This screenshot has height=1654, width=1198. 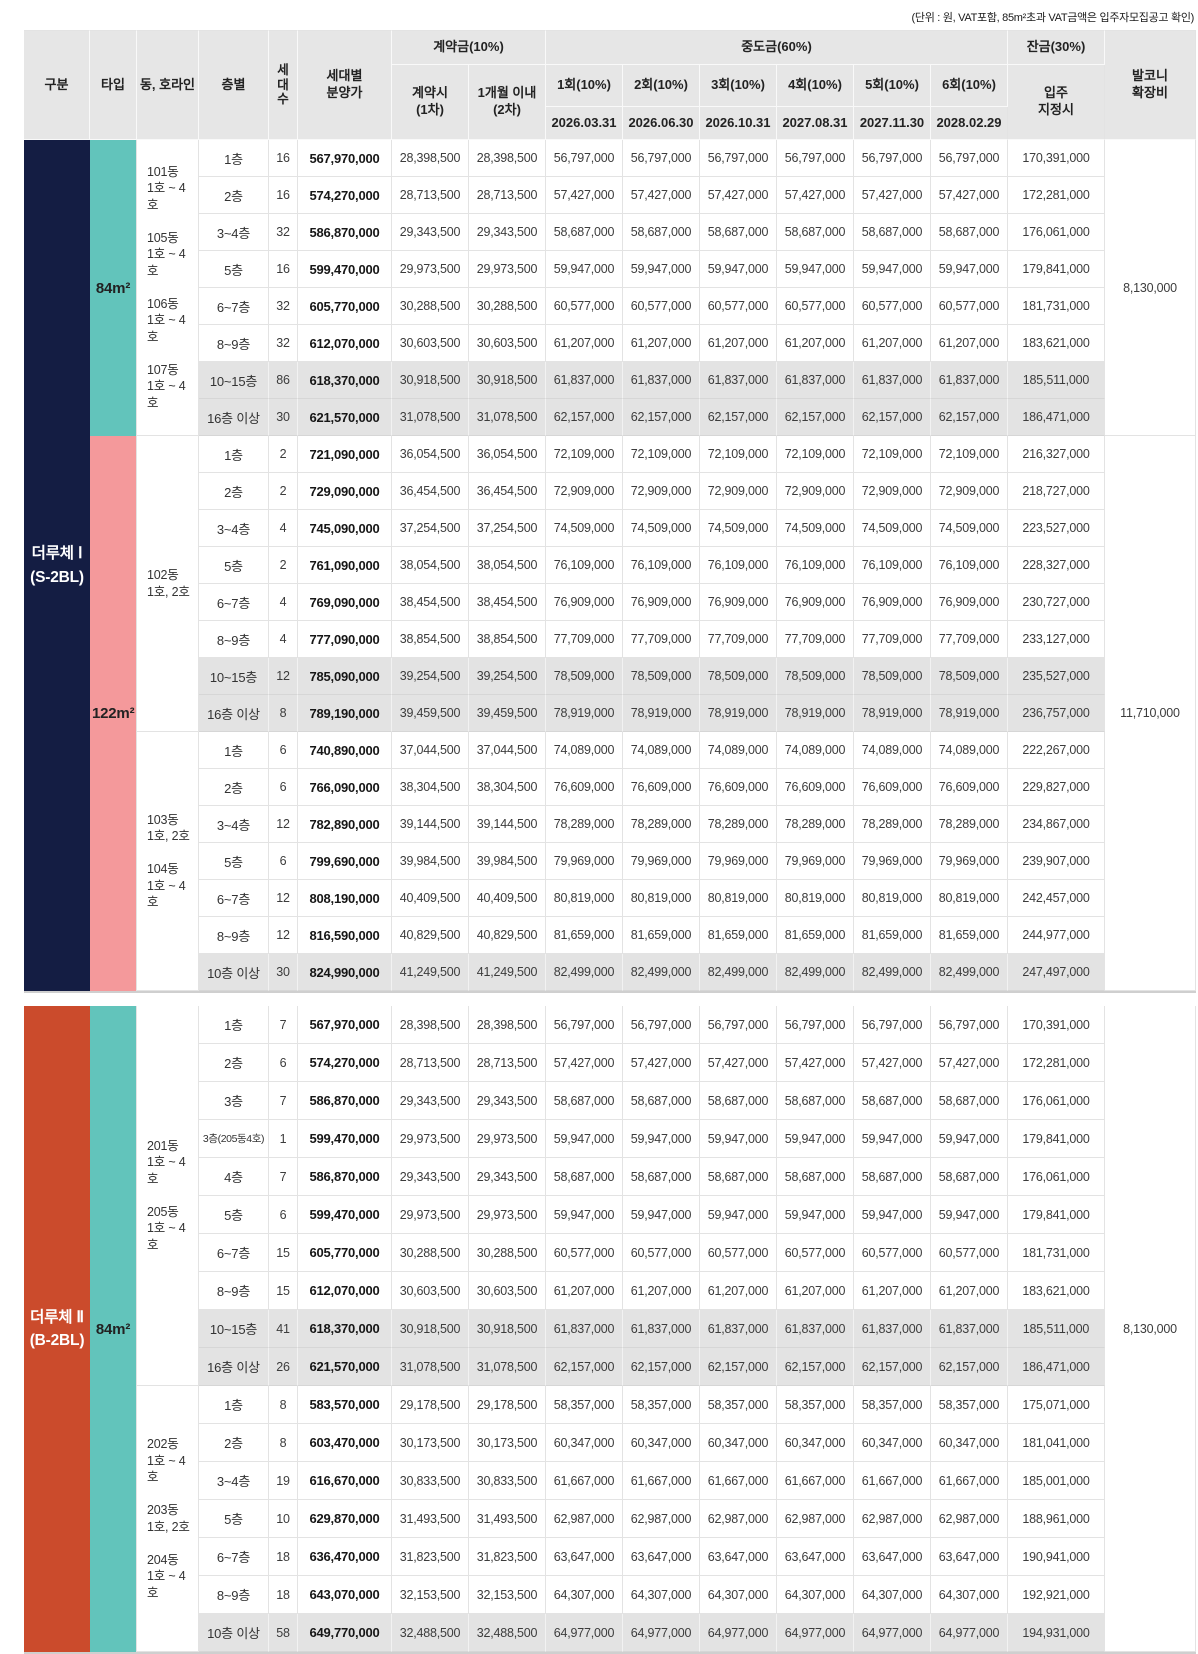 I want to click on mid5-cell: 74,509,000, so click(x=892, y=528).